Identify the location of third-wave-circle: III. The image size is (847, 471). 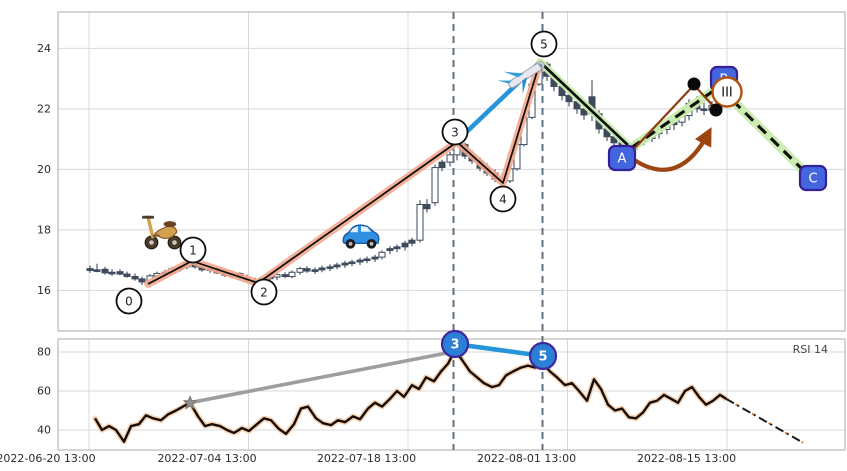
(727, 92).